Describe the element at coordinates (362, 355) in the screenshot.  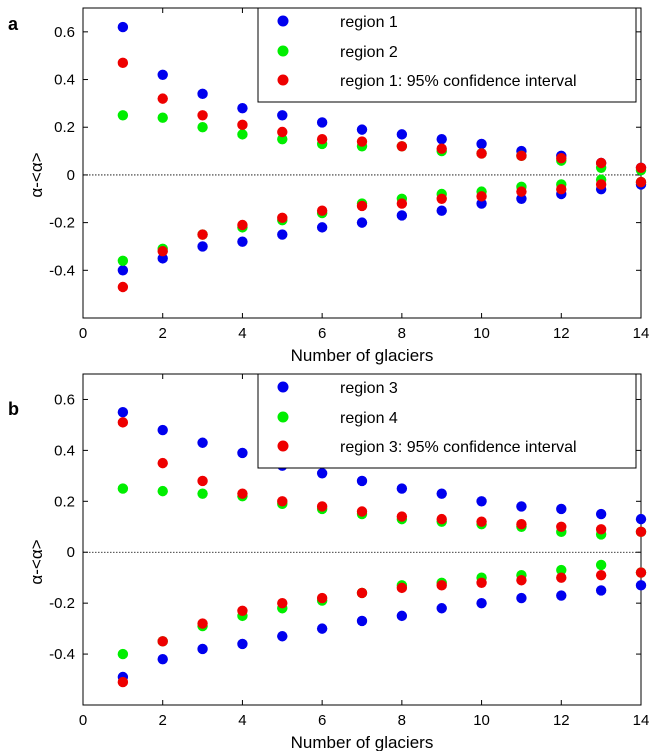
I see `x-axis-label-a: Number of glaciers` at that location.